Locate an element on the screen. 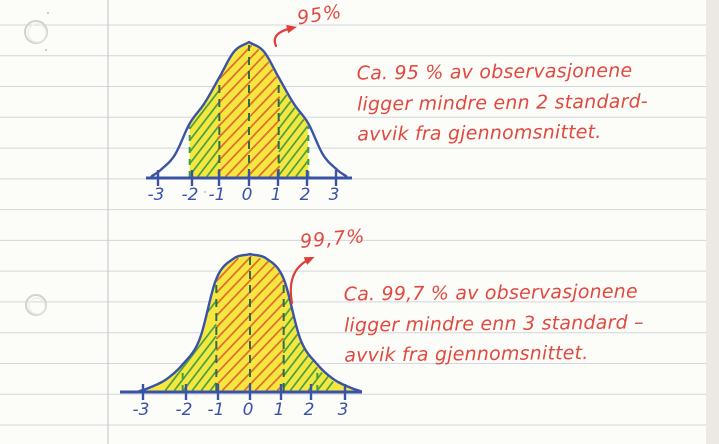 This screenshot has height=444, width=719. paper-edge is located at coordinates (712, 222).